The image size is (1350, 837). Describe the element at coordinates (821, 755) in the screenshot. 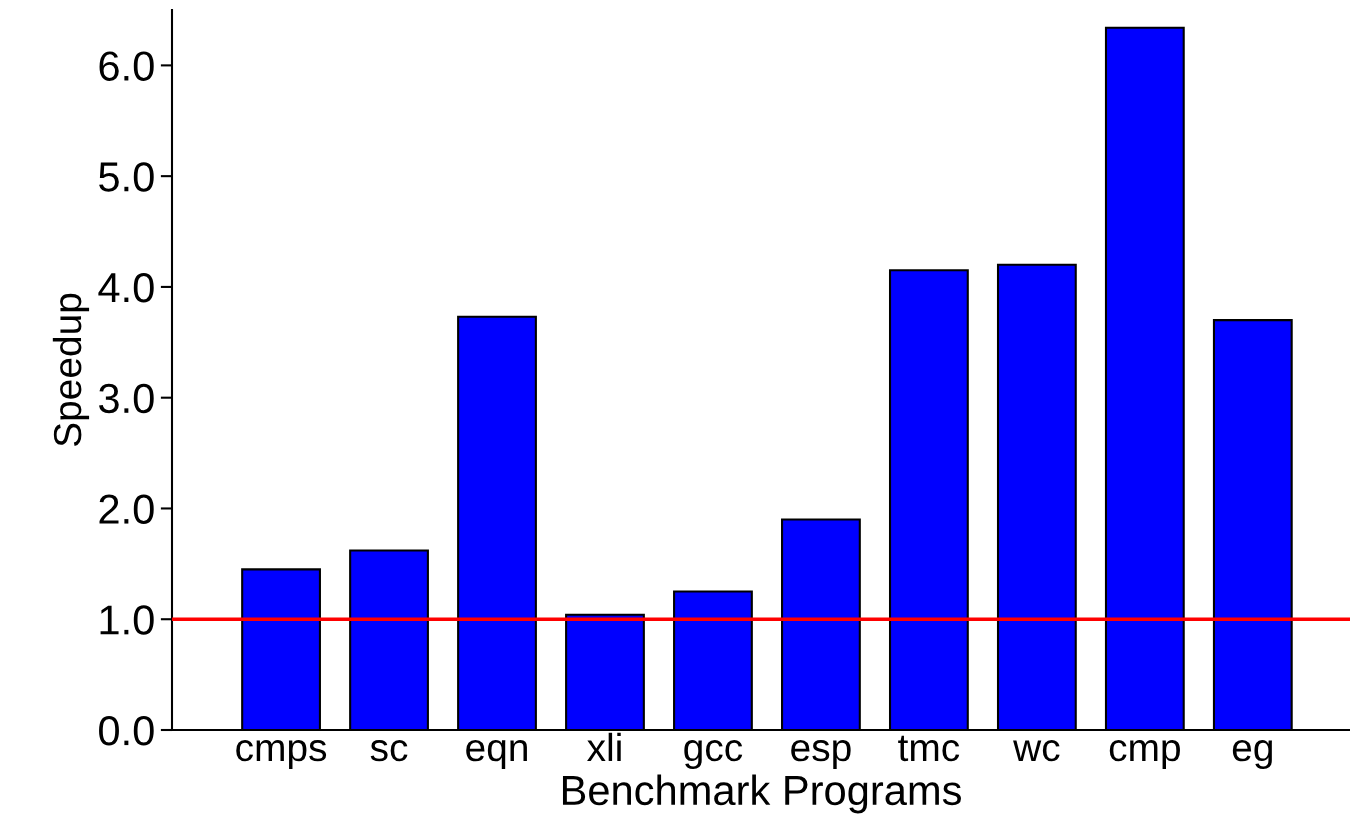

I see `x-tick-label: esp` at that location.